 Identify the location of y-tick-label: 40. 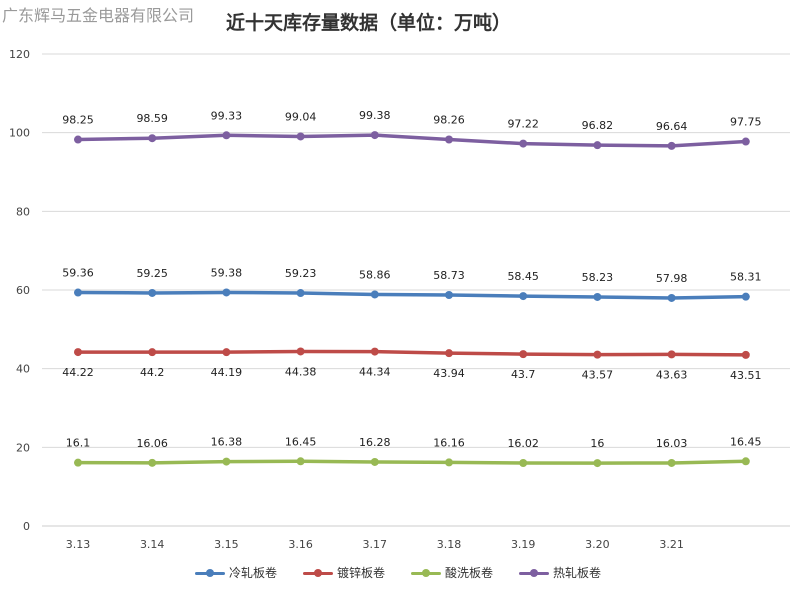
(23, 369).